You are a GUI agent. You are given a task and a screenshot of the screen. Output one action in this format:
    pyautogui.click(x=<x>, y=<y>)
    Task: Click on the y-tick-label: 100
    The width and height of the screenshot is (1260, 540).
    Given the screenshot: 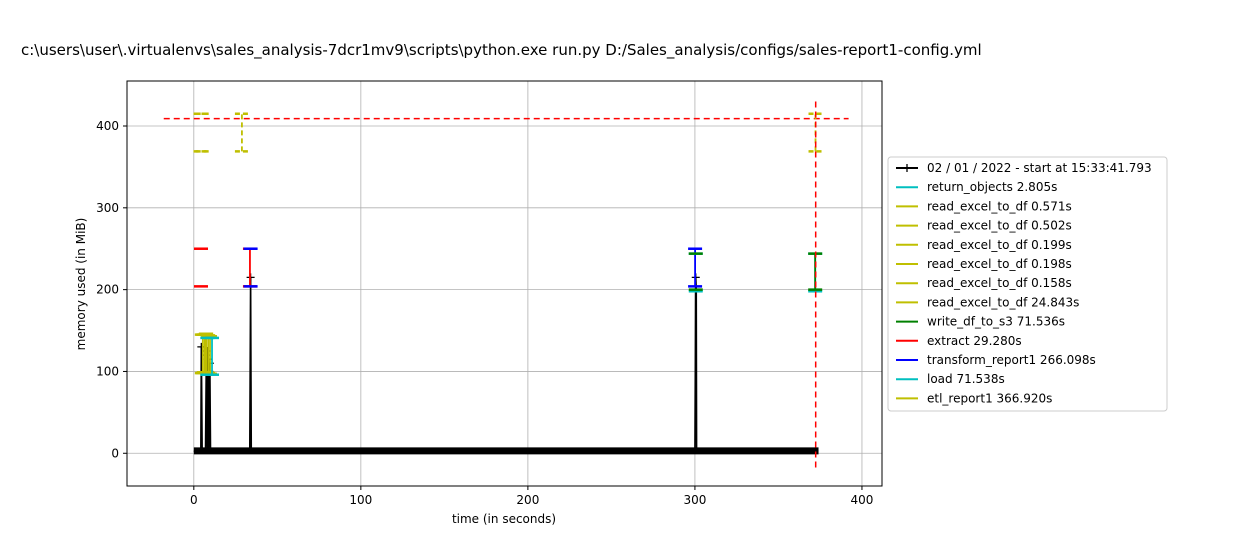 What is the action you would take?
    pyautogui.click(x=107, y=371)
    